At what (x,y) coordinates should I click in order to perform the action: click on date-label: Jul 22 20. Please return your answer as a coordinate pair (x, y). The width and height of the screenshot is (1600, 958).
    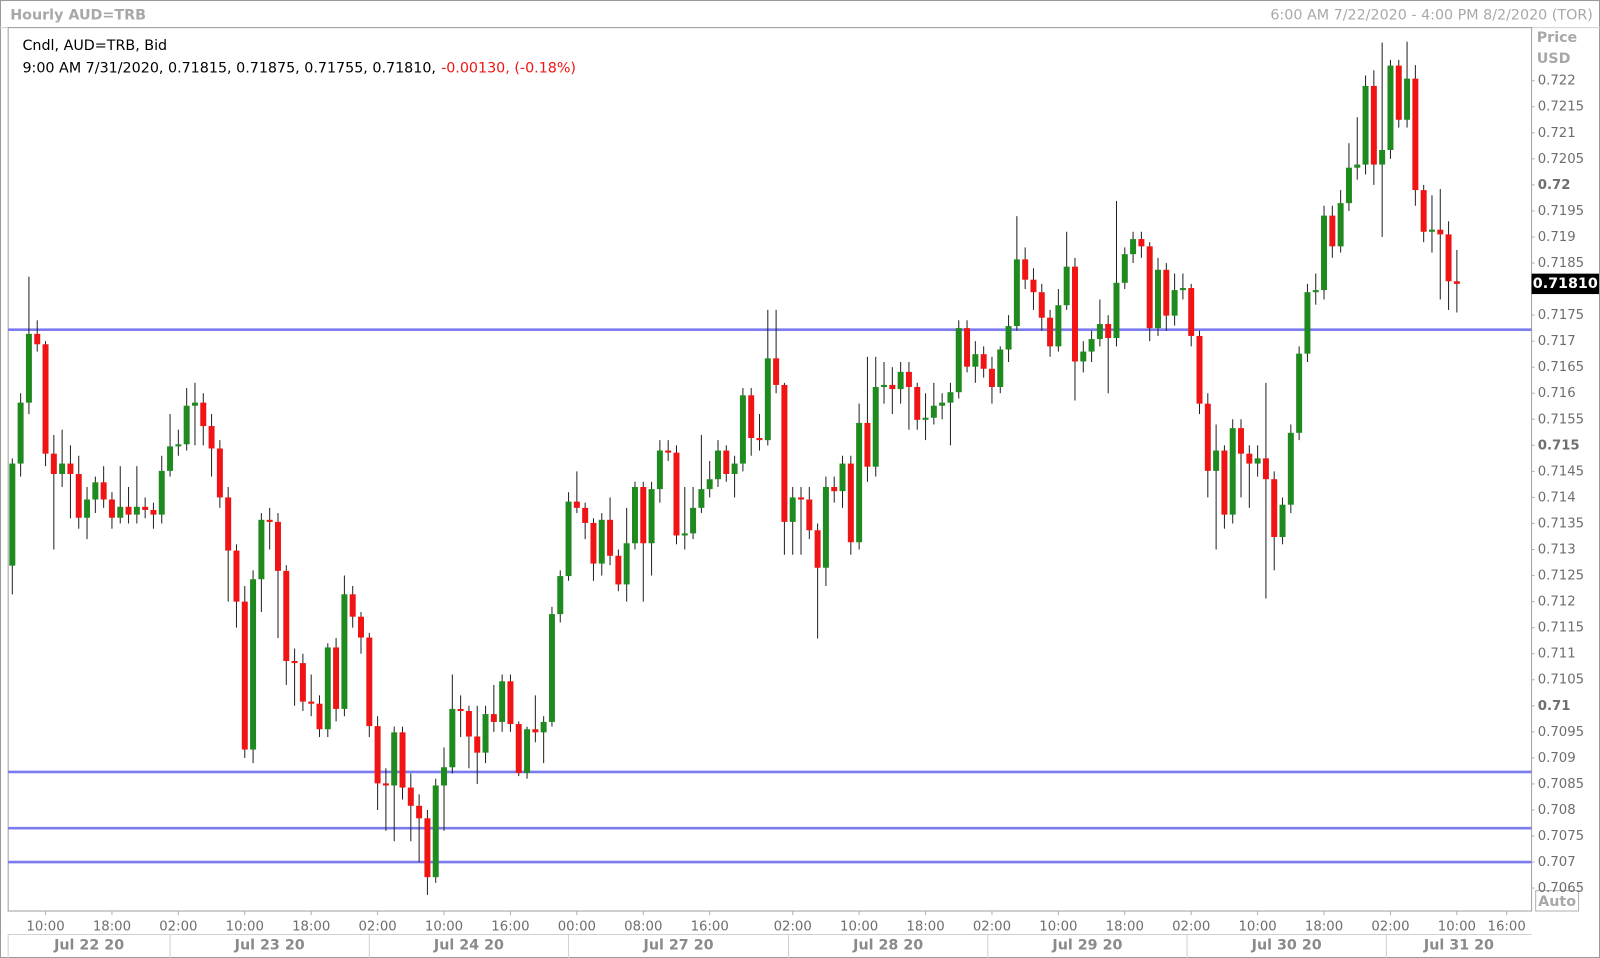
    Looking at the image, I should click on (88, 946).